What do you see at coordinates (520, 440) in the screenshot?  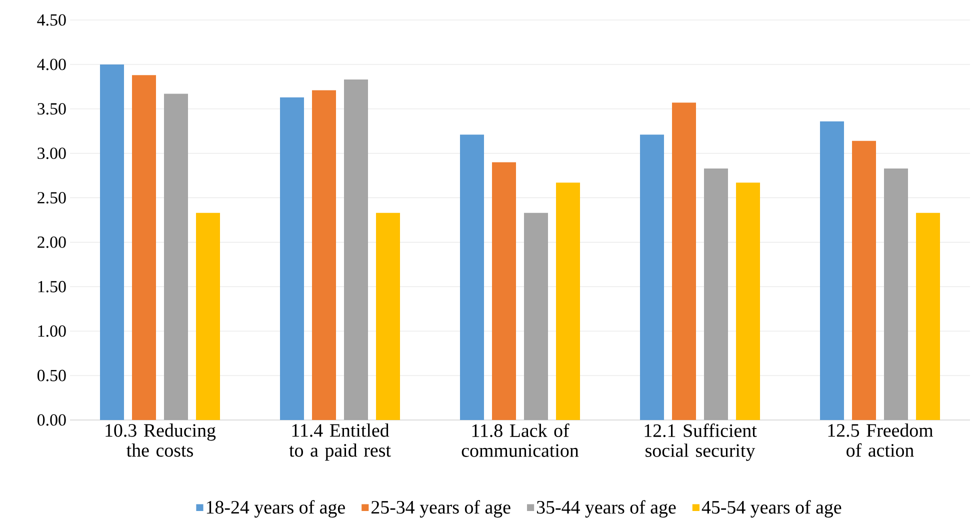 I see `x-tick-label: 11.8 Lack of communication` at bounding box center [520, 440].